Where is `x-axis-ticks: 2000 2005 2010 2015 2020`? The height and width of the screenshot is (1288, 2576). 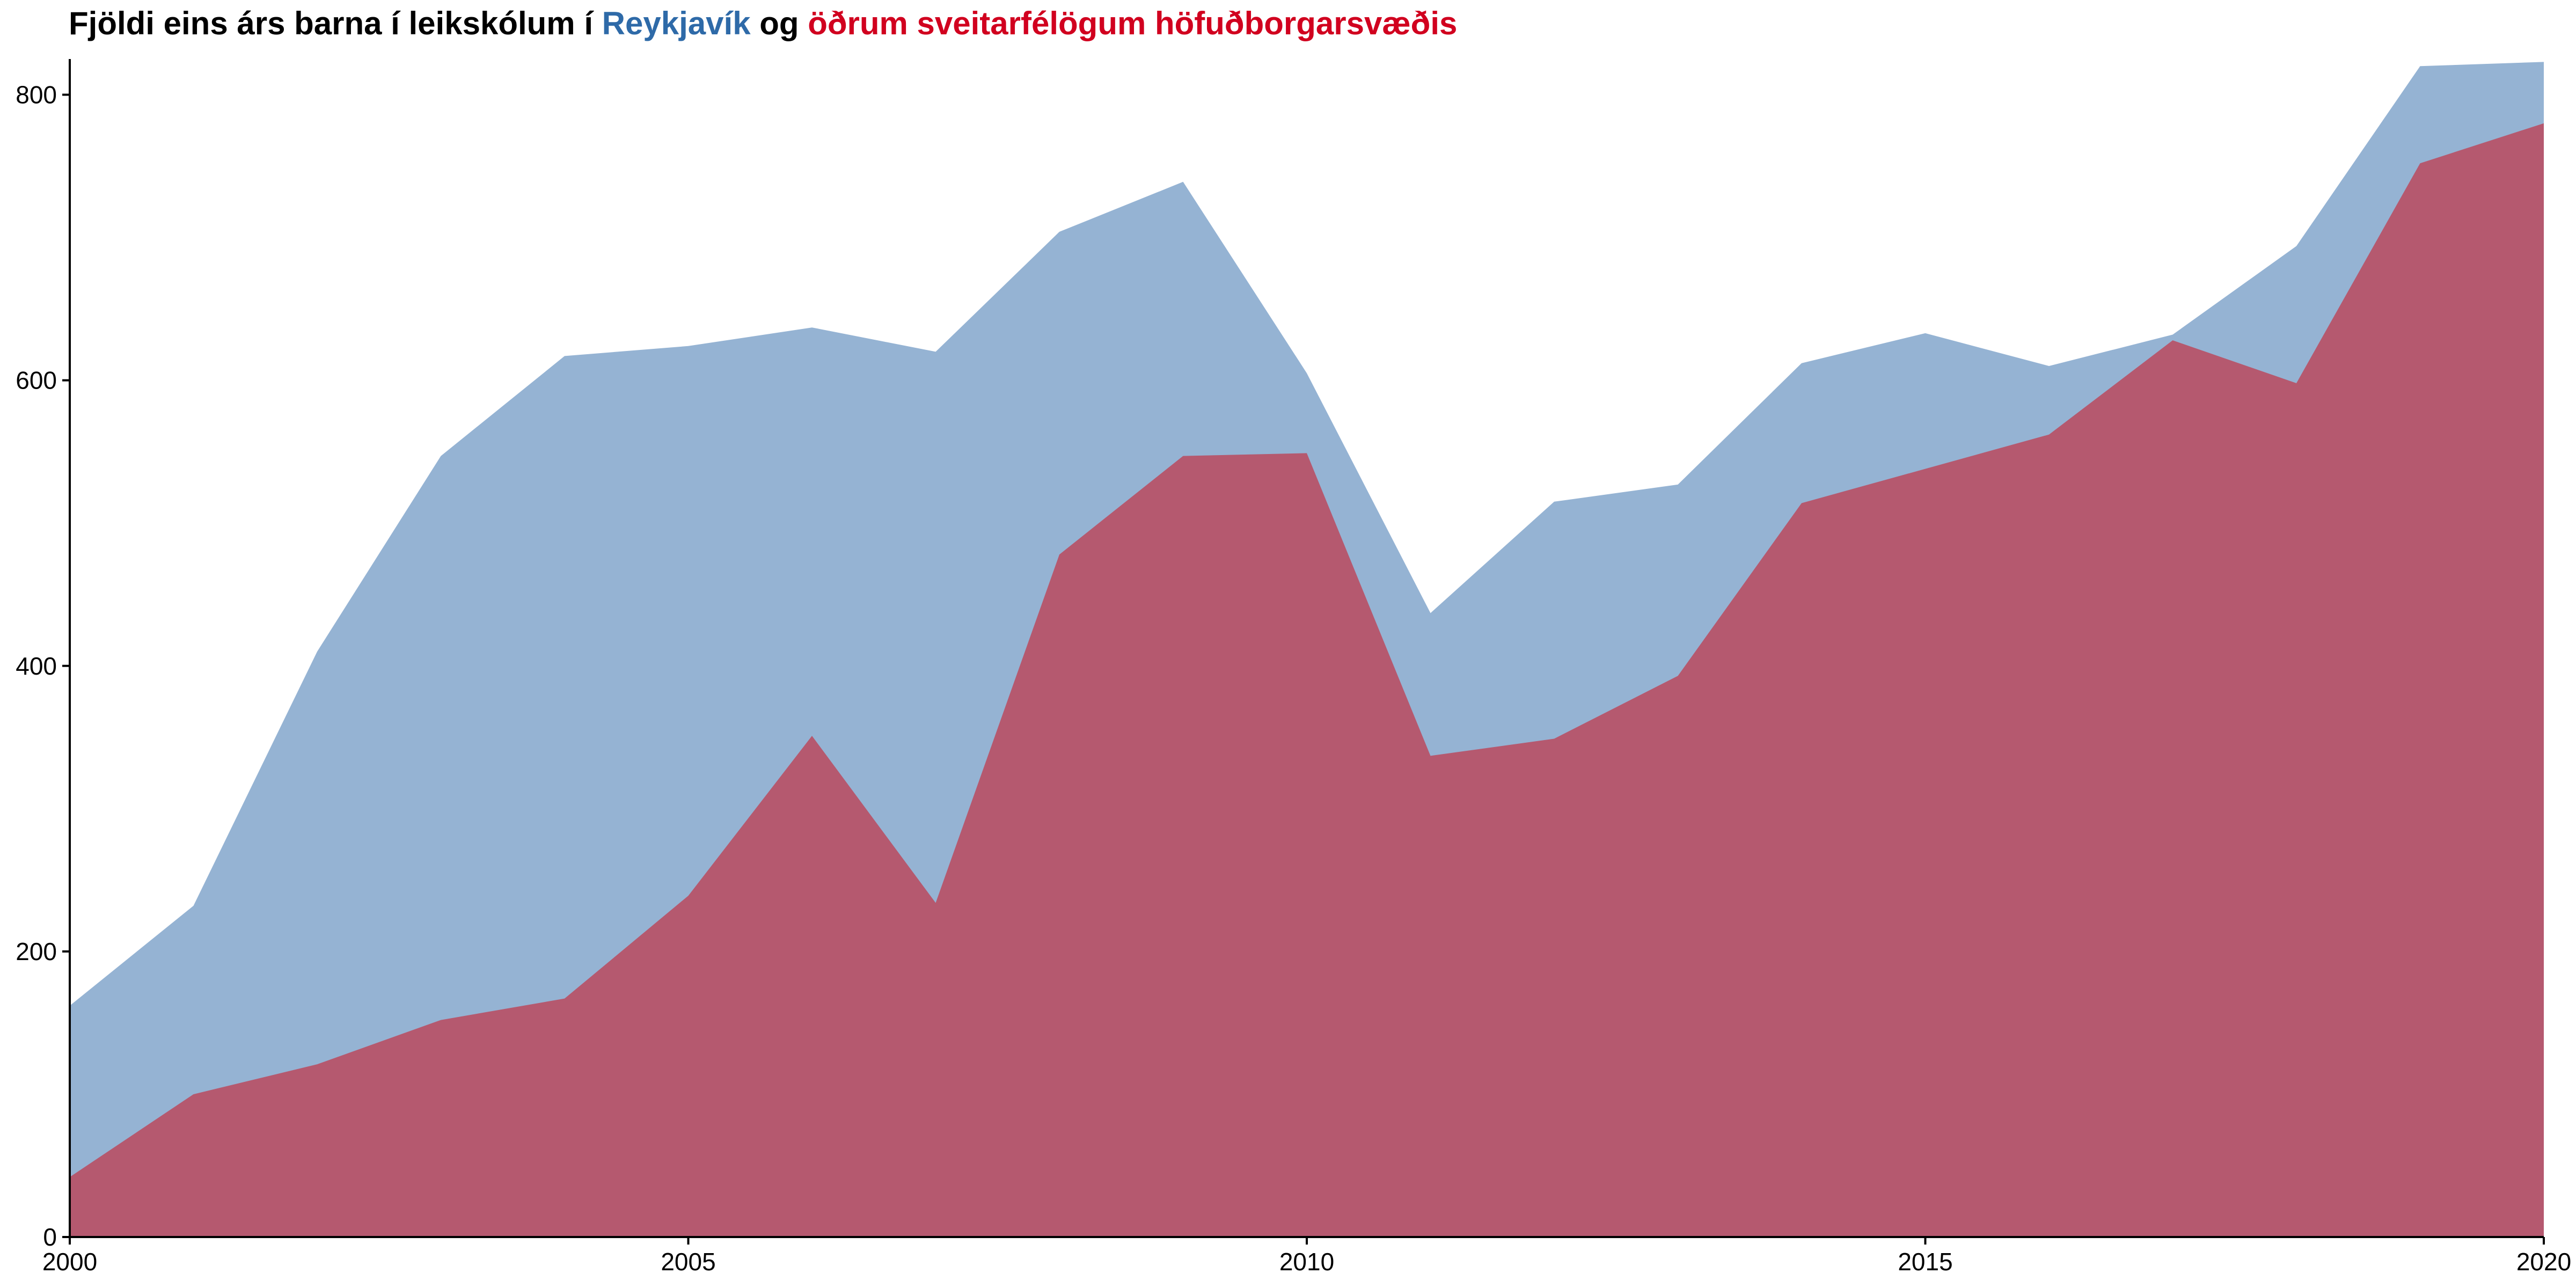 x-axis-ticks: 2000 2005 2010 2015 2020 is located at coordinates (1306, 1256).